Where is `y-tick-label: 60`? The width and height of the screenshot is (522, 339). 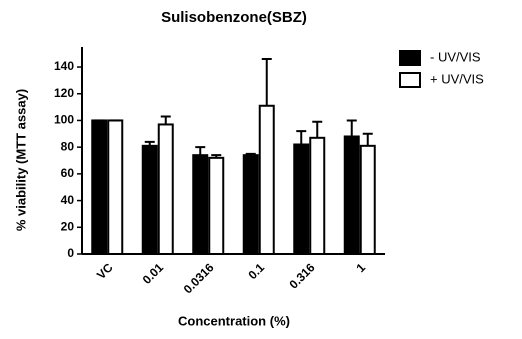 y-tick-label: 60 is located at coordinates (68, 173).